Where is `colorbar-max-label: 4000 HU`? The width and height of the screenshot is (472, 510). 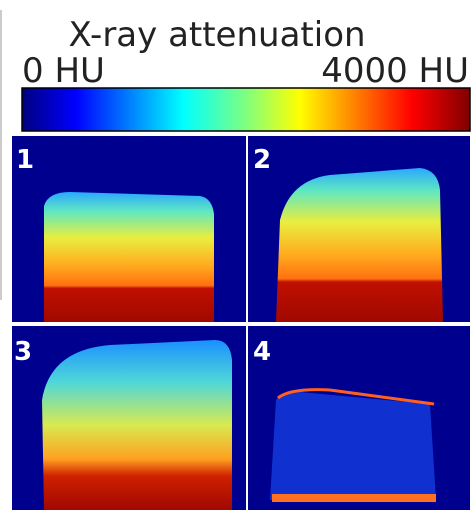 colorbar-max-label: 4000 HU is located at coordinates (395, 71).